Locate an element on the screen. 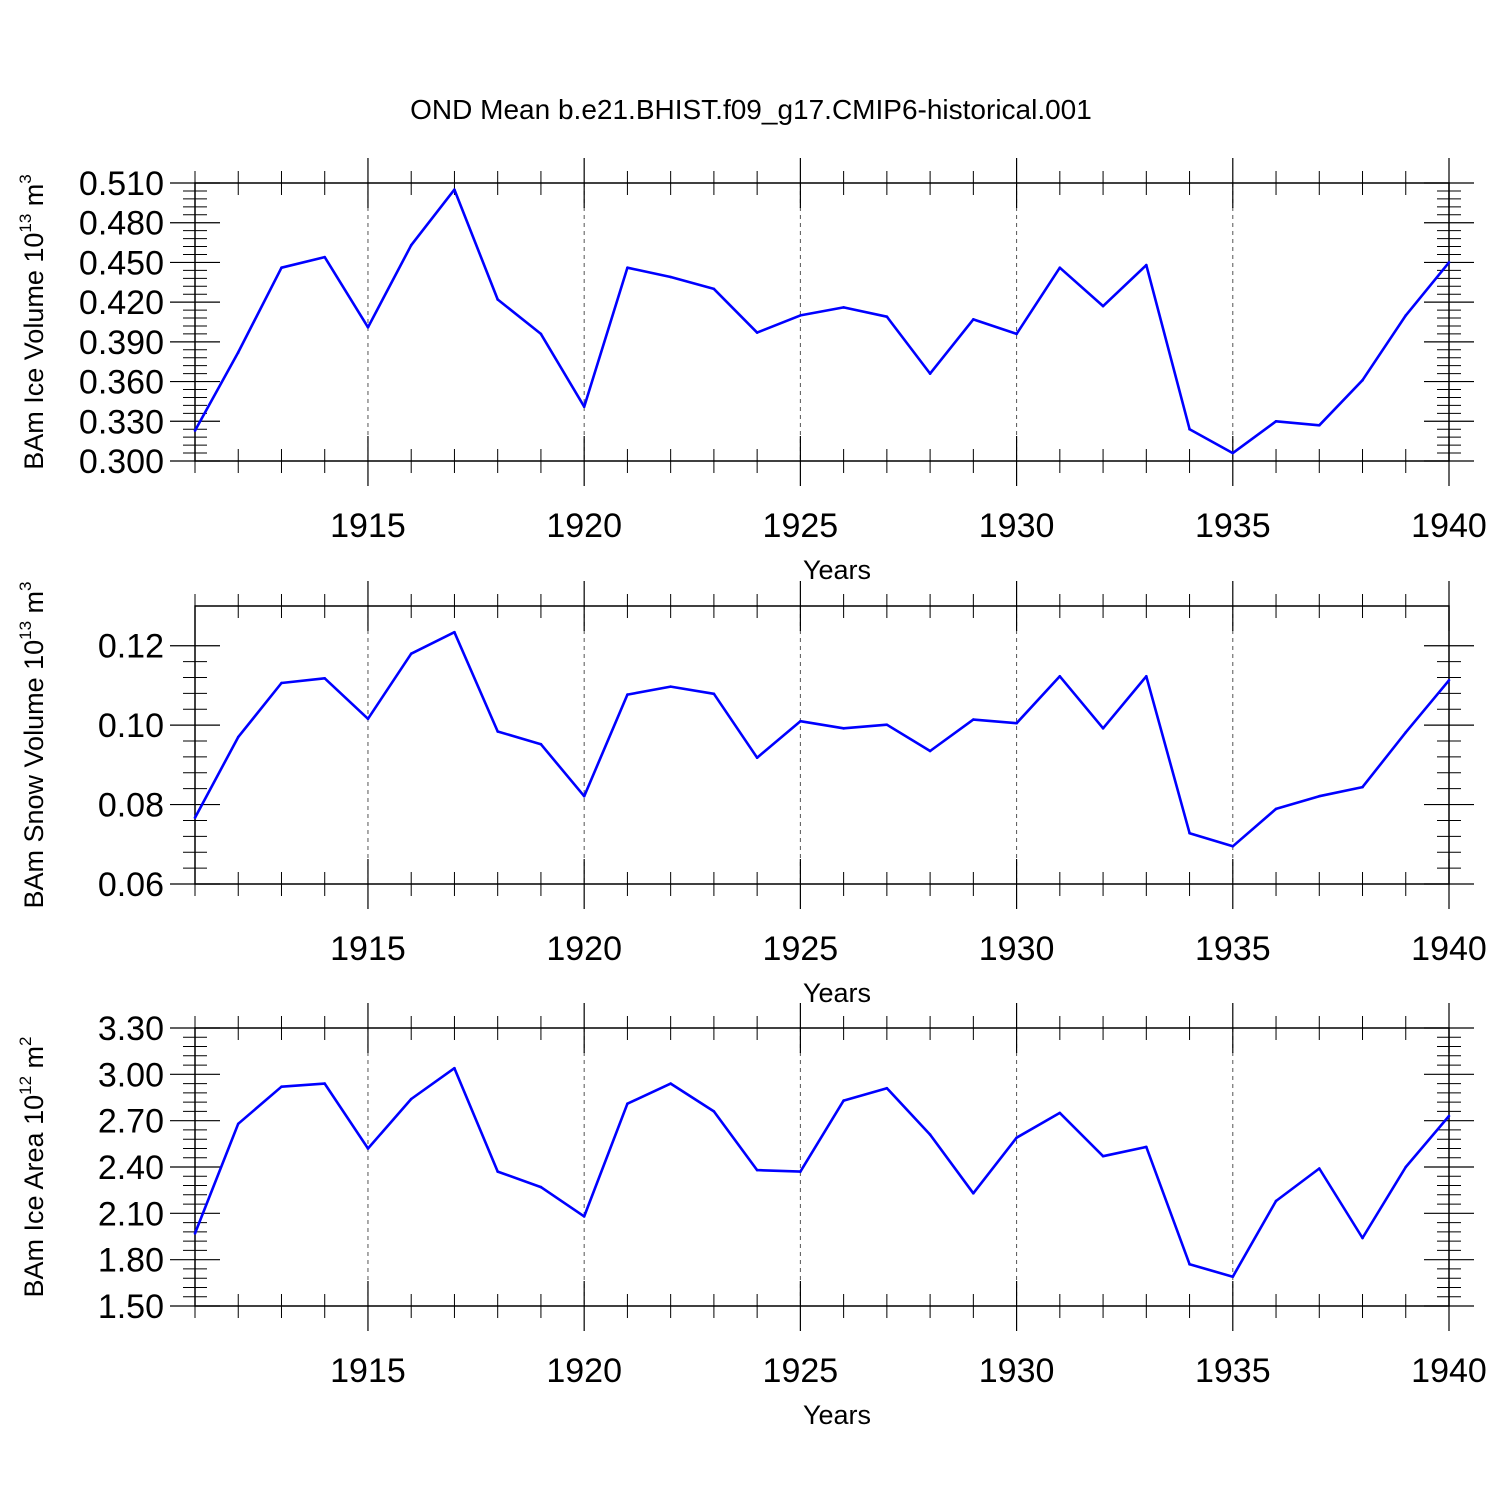  y-tick-label: 1.80 is located at coordinates (131, 1261).